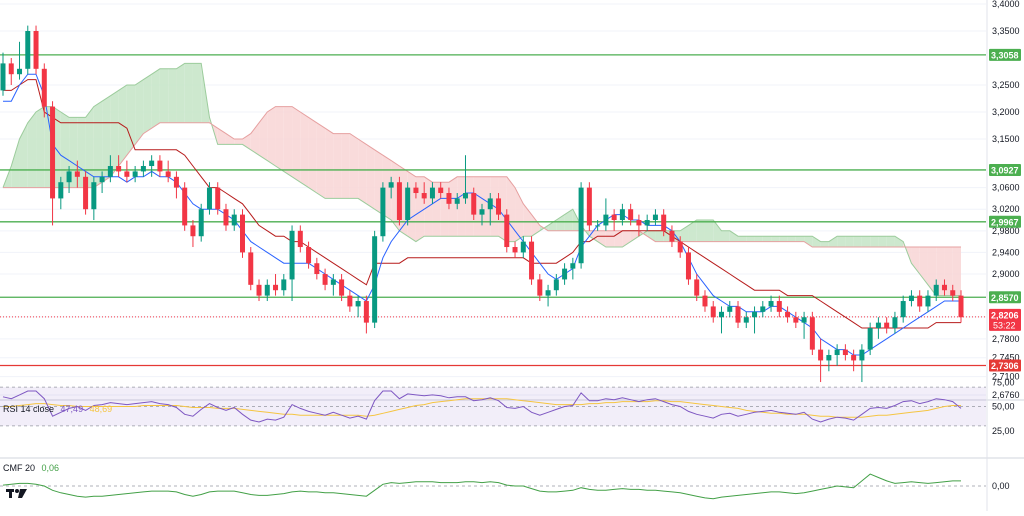  Describe the element at coordinates (1005, 298) in the screenshot. I see `level-tag-label: 2,8570` at that location.